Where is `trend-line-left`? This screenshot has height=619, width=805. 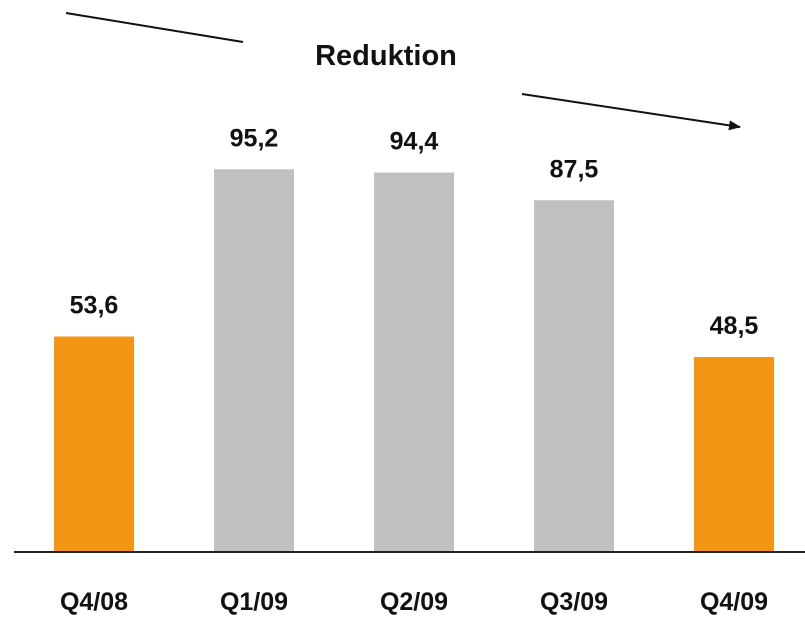
trend-line-left is located at coordinates (154, 27).